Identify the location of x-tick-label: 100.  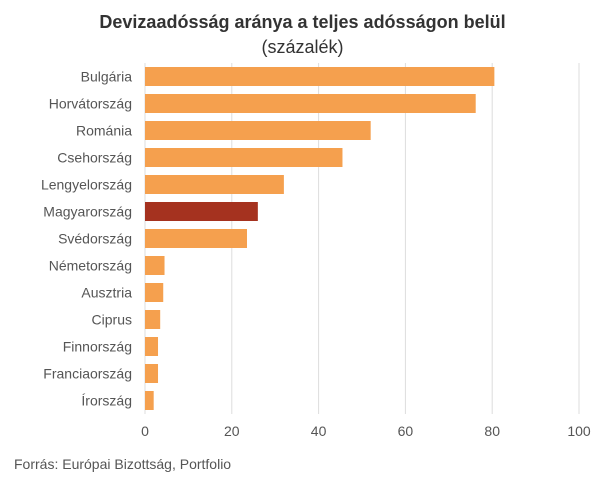
(579, 431).